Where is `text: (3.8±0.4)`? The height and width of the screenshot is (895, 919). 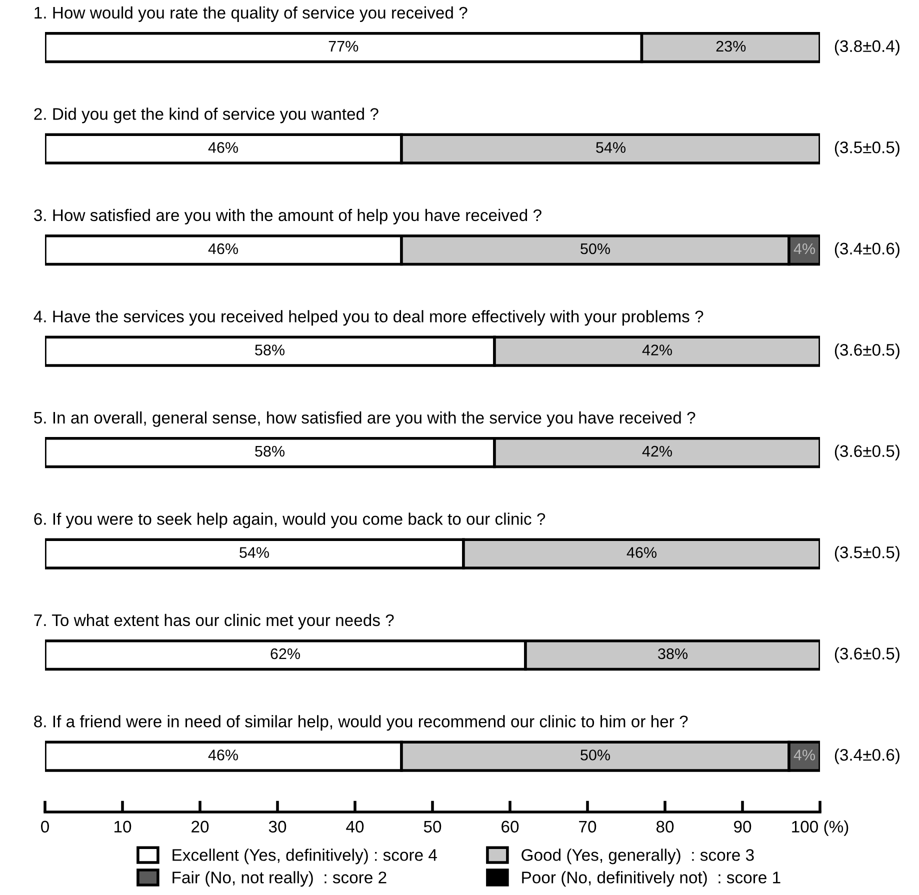 text: (3.8±0.4) is located at coordinates (867, 48).